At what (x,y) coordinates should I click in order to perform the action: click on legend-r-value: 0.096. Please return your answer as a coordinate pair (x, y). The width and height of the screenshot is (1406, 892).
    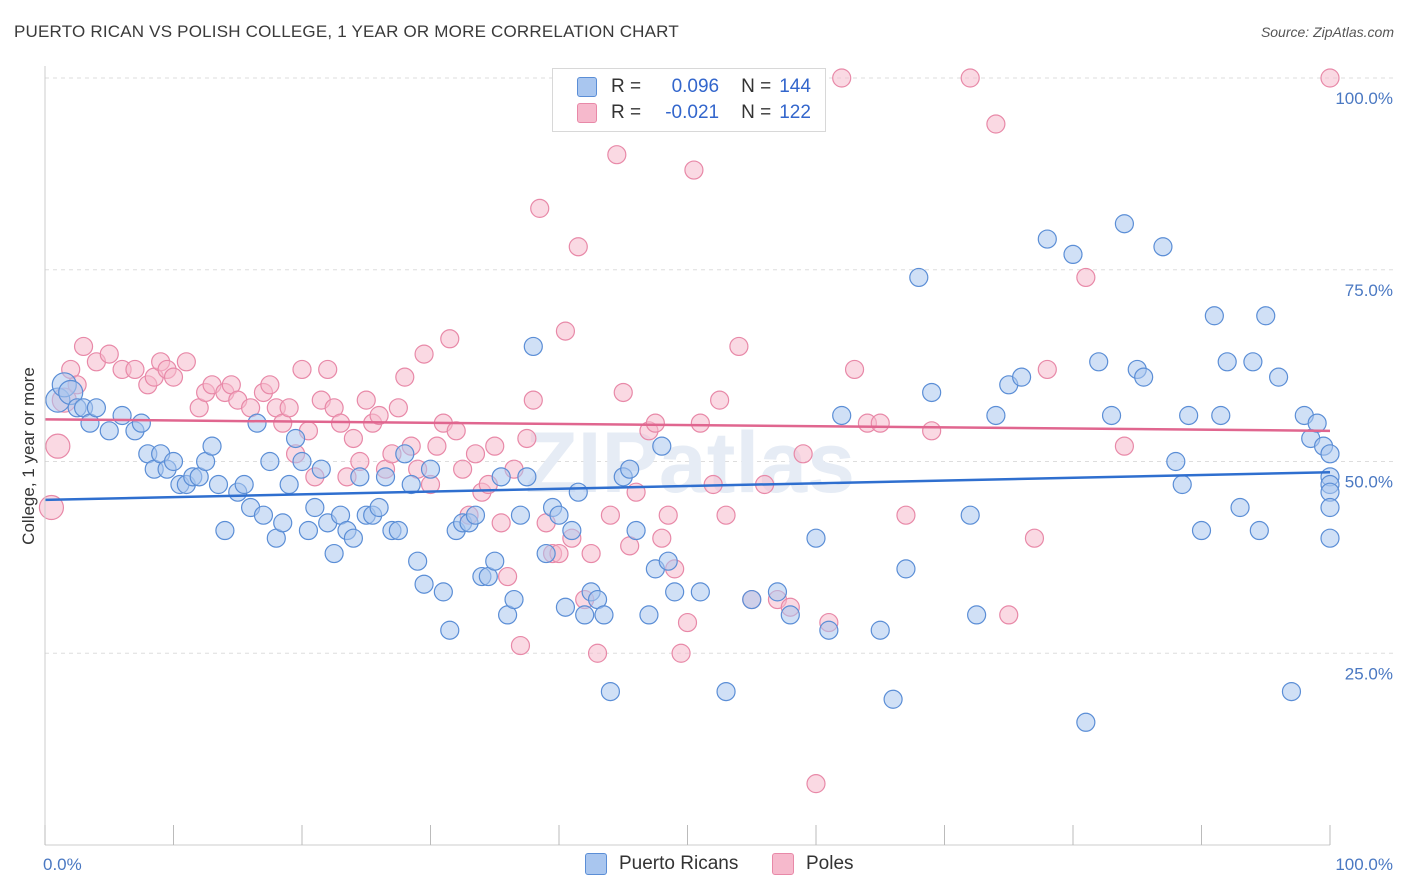
    Looking at the image, I should click on (695, 86).